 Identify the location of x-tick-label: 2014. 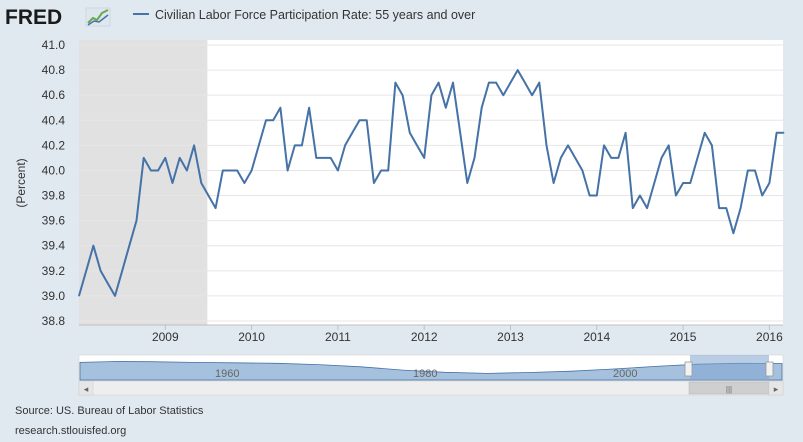
(596, 337).